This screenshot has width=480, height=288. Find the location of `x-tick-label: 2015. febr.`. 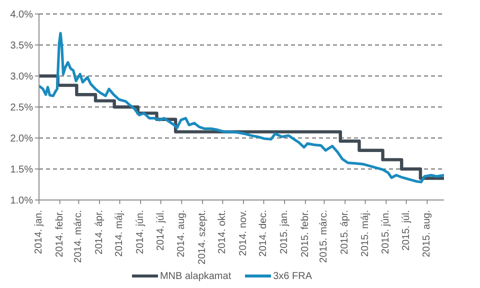

x-tick-label: 2015. febr. is located at coordinates (305, 234).